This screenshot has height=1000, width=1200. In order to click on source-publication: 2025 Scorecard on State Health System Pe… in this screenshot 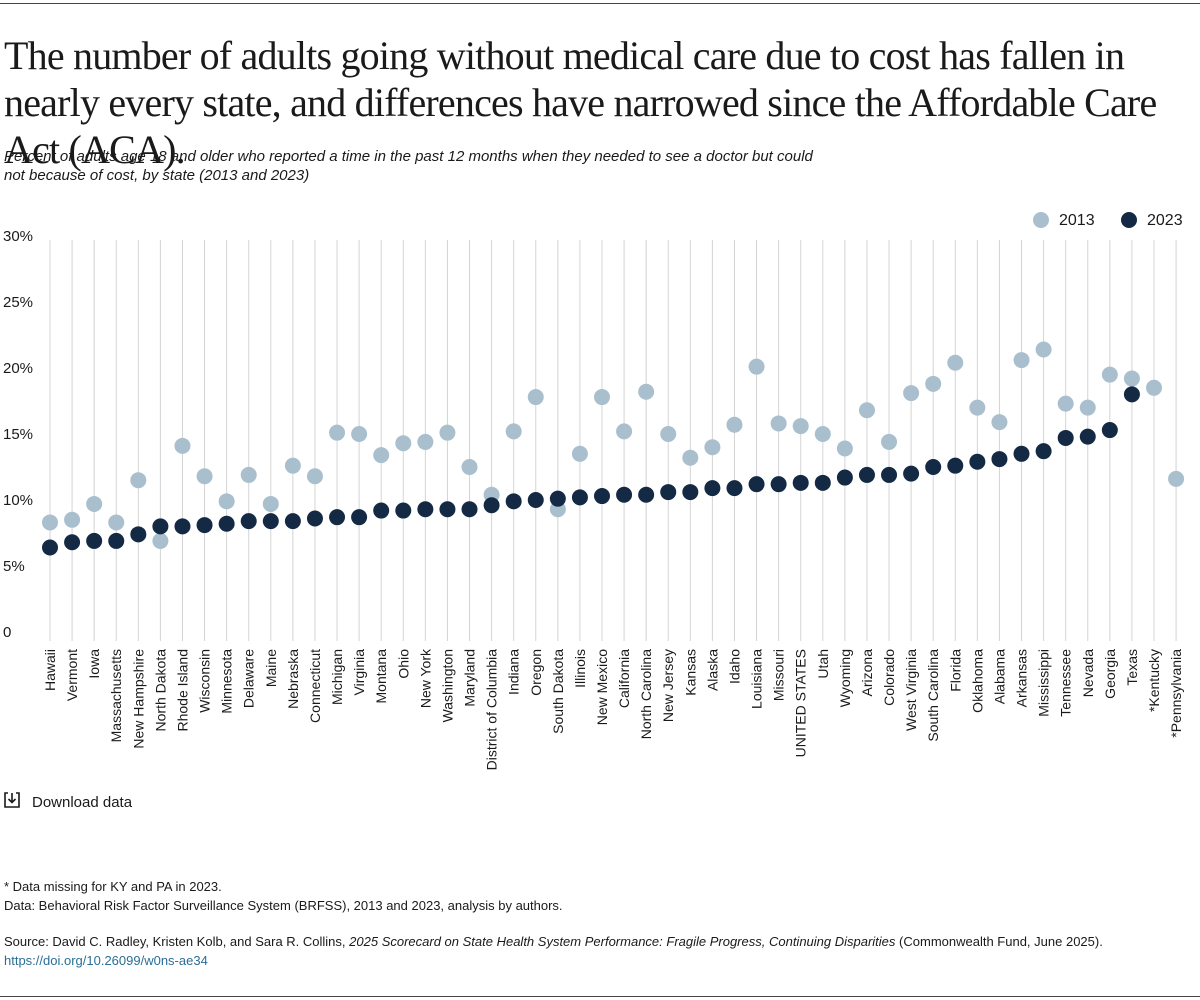, I will do `click(622, 941)`.